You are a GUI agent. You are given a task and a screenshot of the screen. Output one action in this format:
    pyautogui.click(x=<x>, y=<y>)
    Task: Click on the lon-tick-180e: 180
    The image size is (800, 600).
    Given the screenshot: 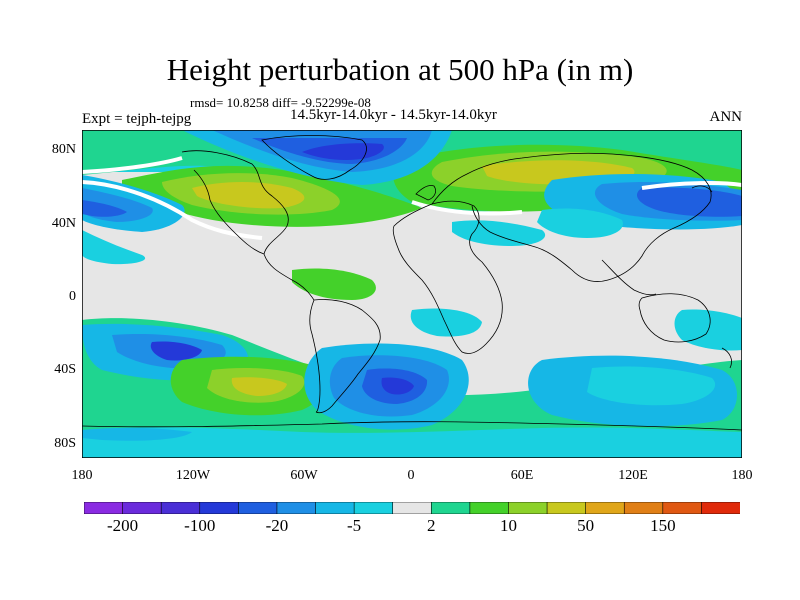 What is the action you would take?
    pyautogui.click(x=742, y=475)
    